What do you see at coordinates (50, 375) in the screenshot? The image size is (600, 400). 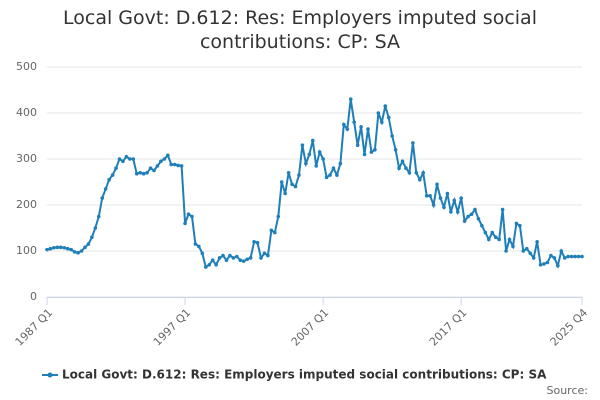 I see `legend-marker` at bounding box center [50, 375].